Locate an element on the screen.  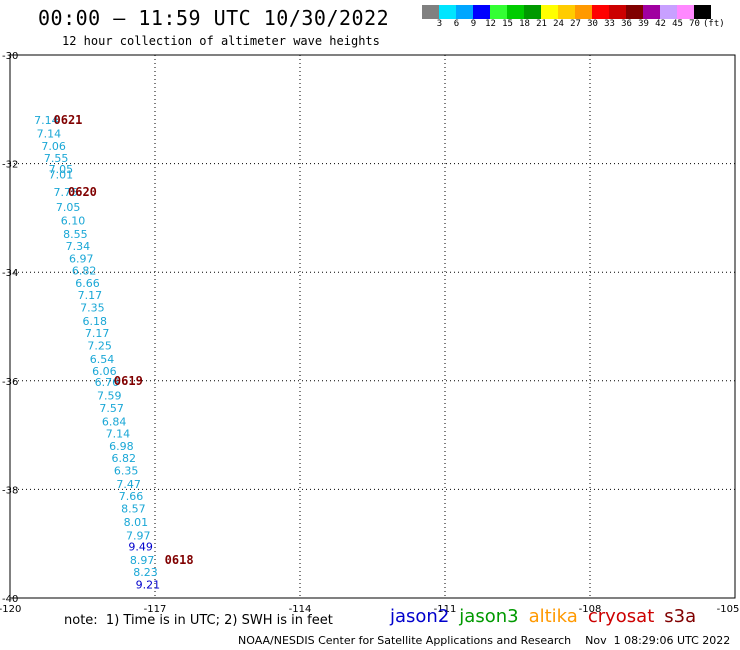
scale-label: 45 is located at coordinates (677, 24).